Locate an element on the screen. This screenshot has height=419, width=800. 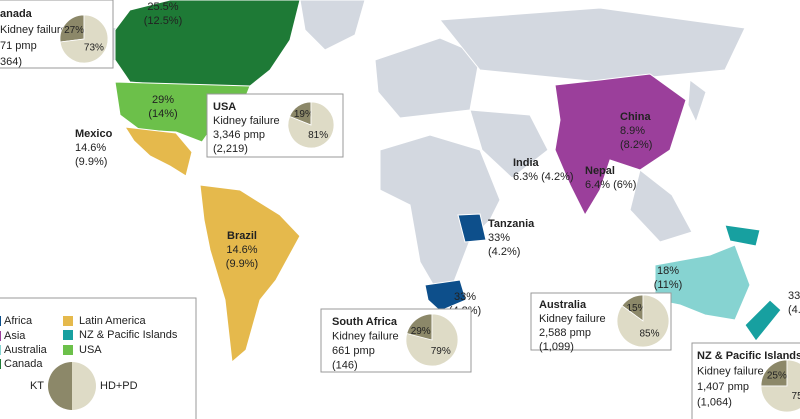
region-stat: (11%) is located at coordinates (668, 285).